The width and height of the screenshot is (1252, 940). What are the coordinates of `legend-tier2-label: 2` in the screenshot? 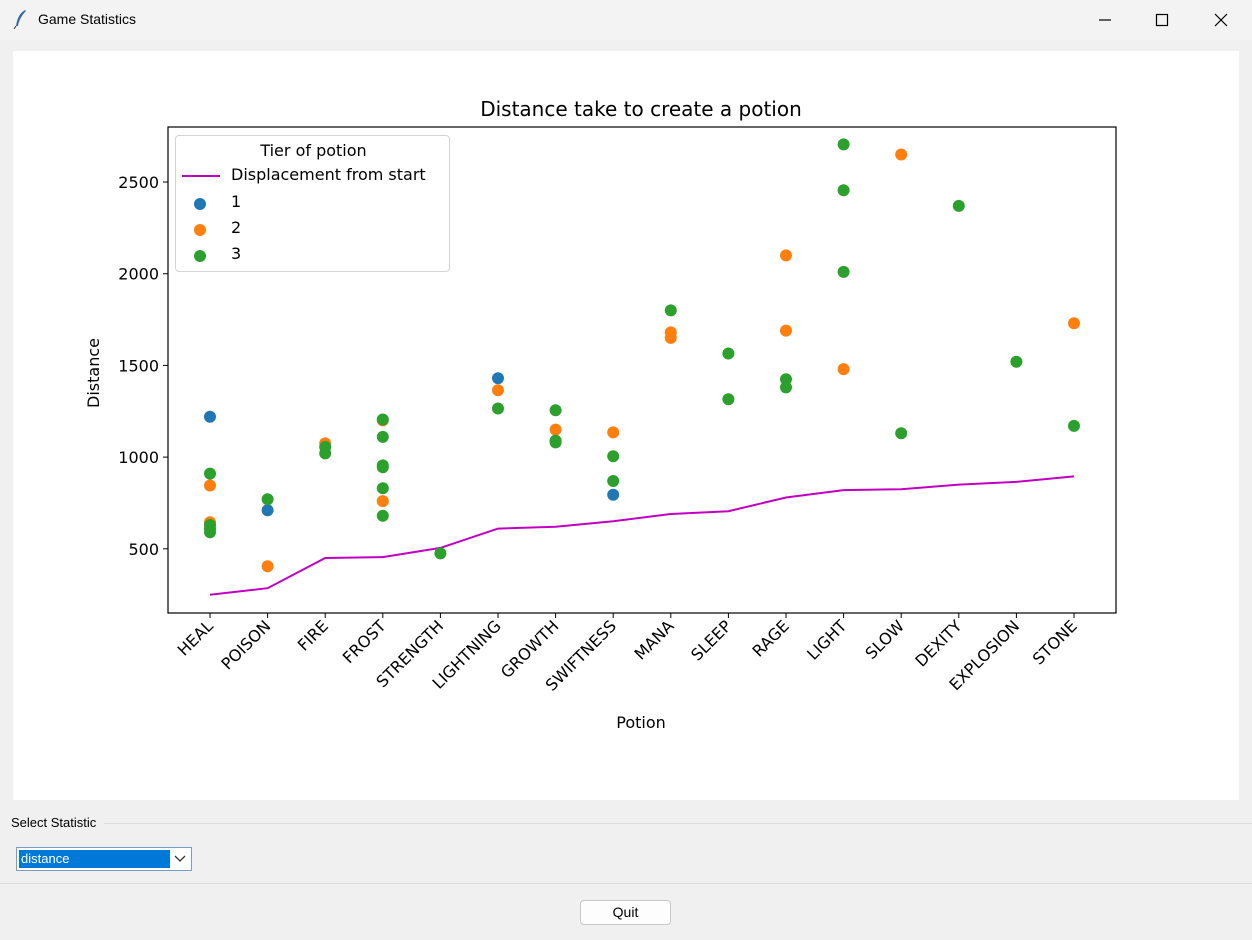 It's located at (236, 227).